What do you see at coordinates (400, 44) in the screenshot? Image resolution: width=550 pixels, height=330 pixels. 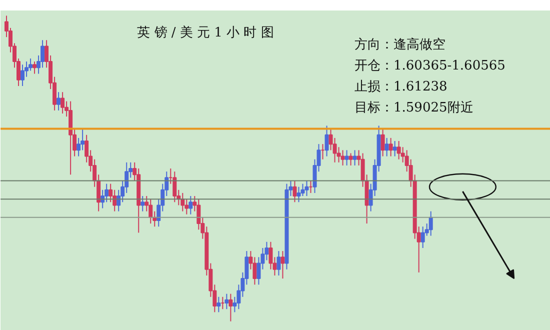 I see `annotation: 方向：逢高做空` at bounding box center [400, 44].